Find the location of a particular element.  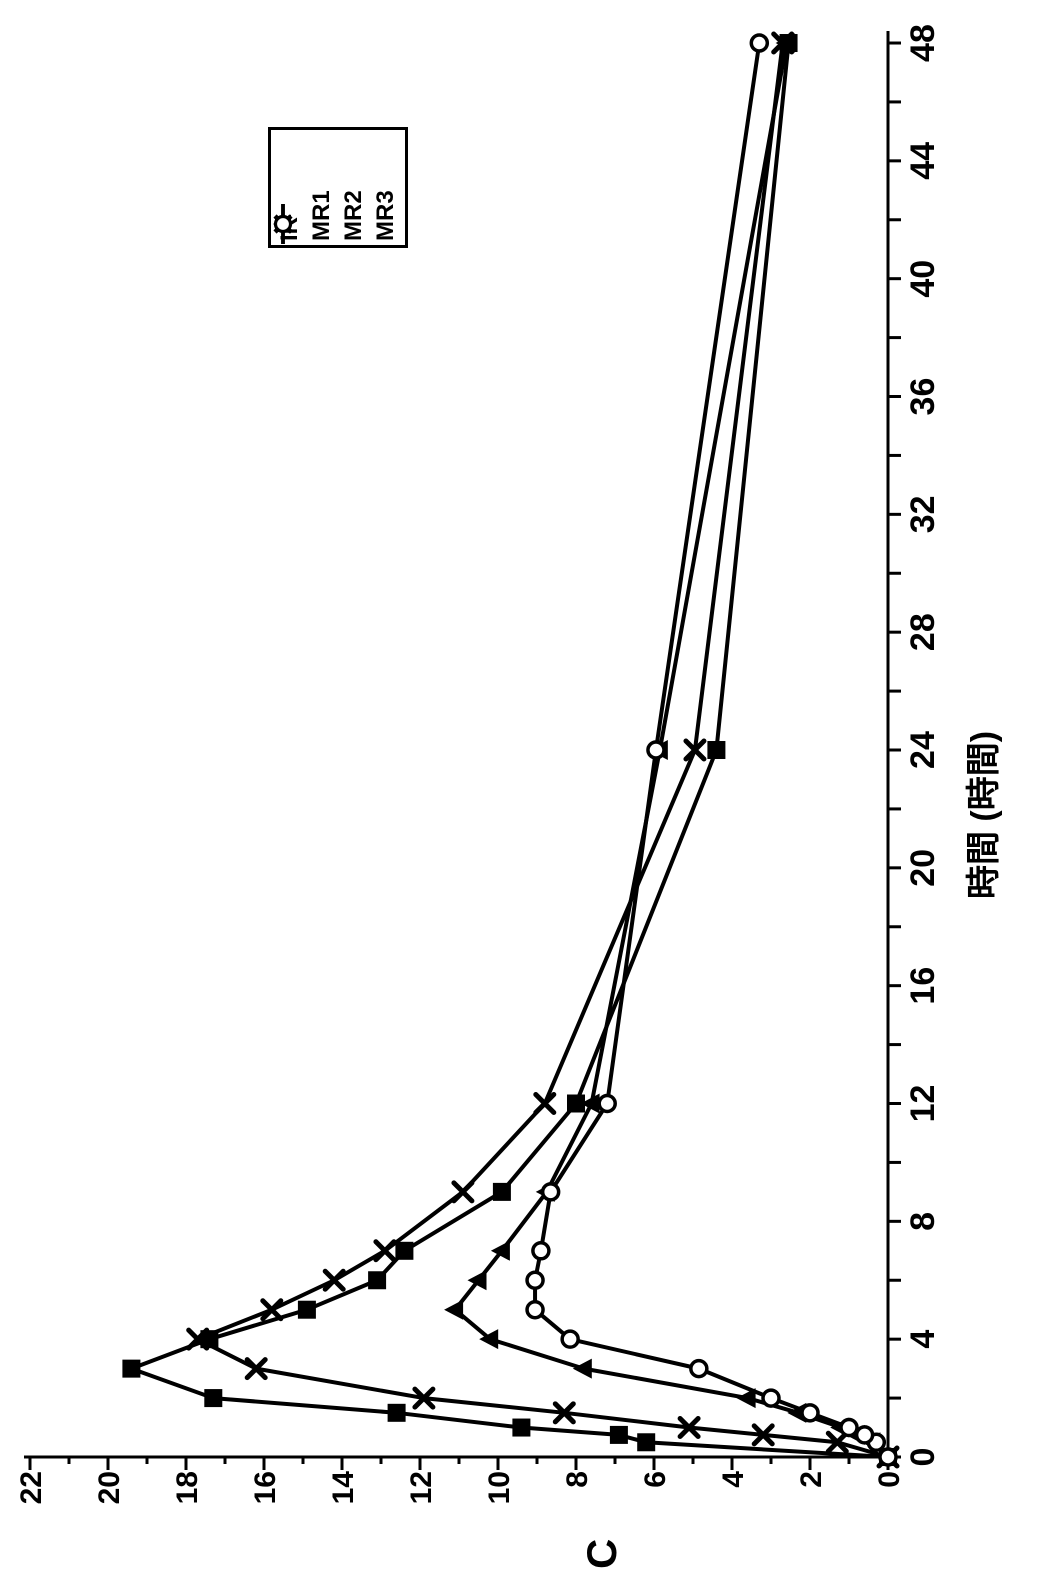

y-tick-label: 20 is located at coordinates (109, 1487).